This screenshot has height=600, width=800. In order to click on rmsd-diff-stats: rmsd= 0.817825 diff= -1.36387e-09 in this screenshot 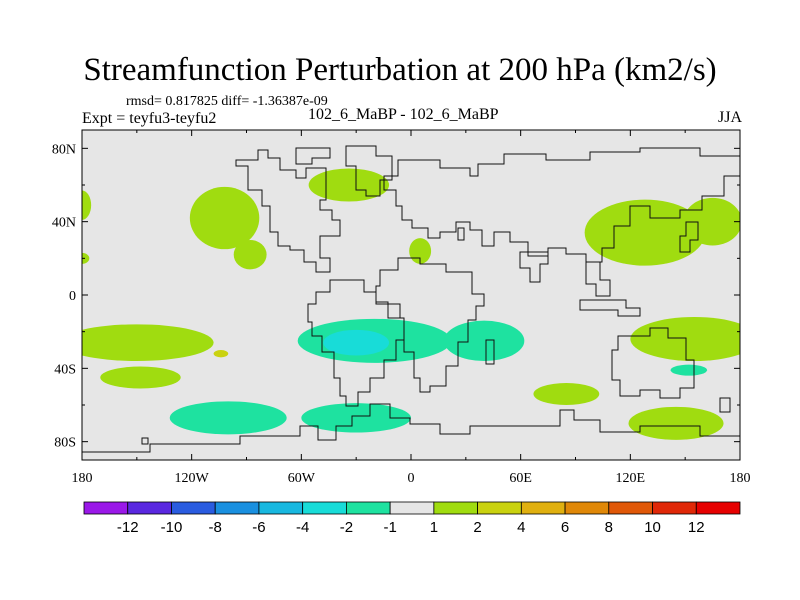, I will do `click(227, 101)`.